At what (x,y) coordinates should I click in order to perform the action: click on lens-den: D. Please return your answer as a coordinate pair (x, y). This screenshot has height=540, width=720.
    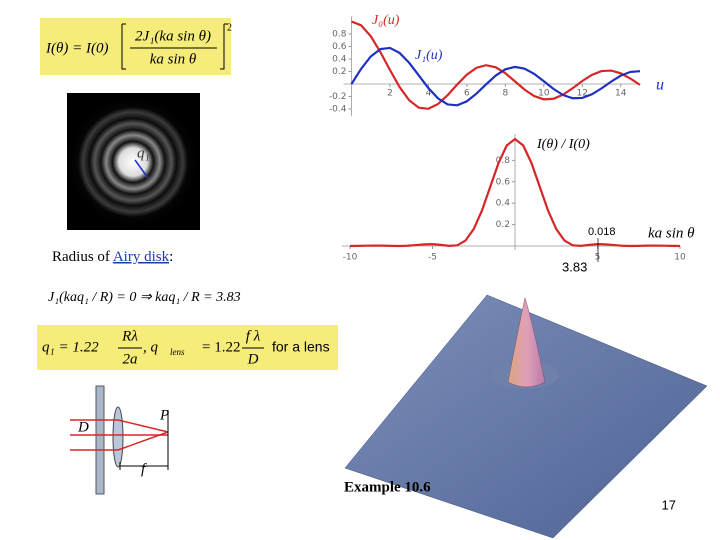
    Looking at the image, I should click on (253, 359).